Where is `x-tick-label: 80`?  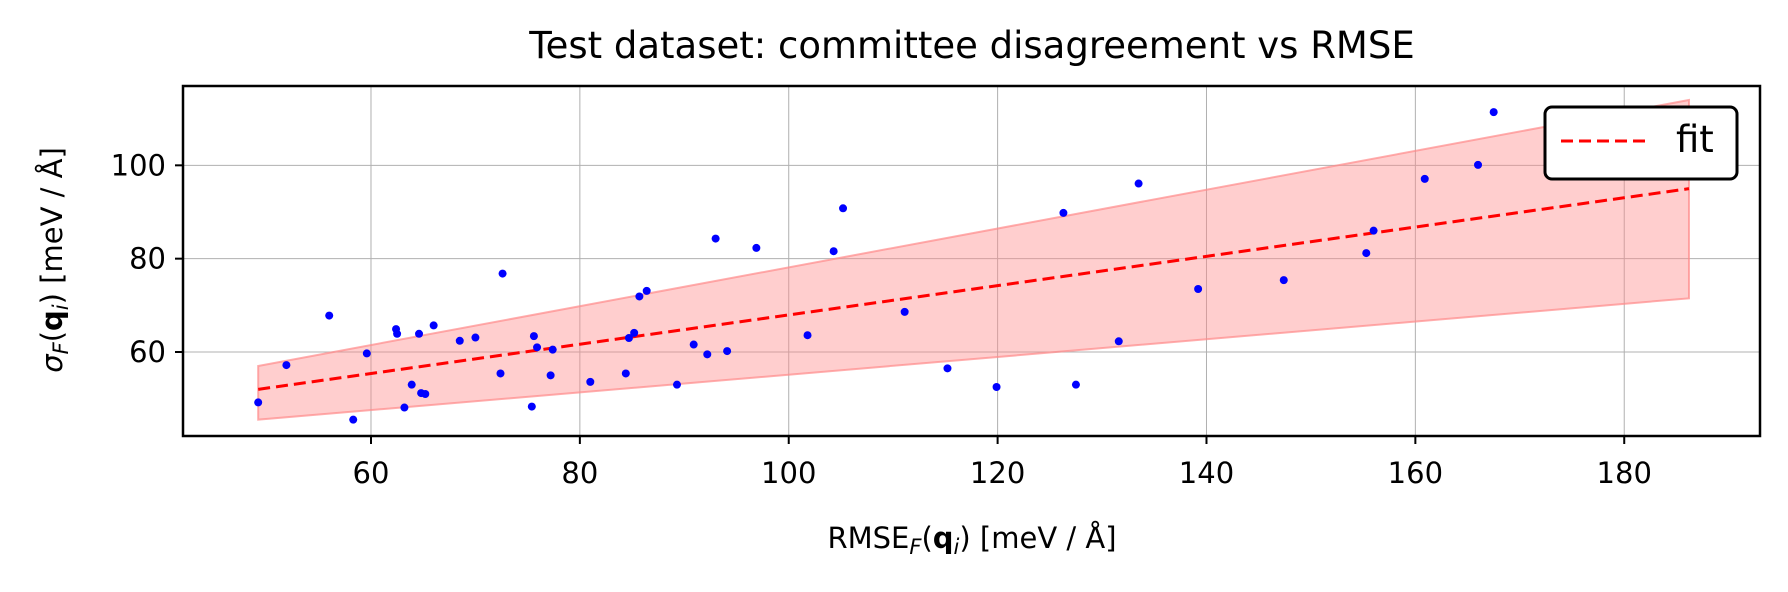
x-tick-label: 80 is located at coordinates (579, 473).